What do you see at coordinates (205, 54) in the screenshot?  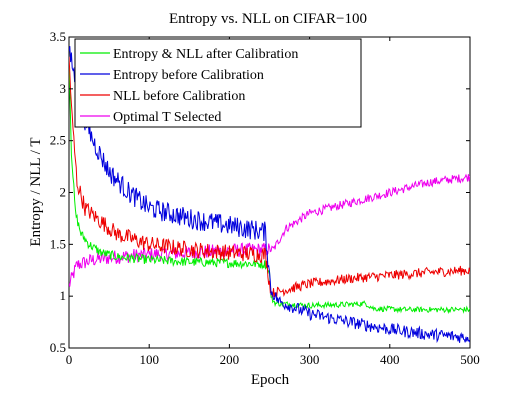 I see `legend-label: Entropy & NLL after Calibration` at bounding box center [205, 54].